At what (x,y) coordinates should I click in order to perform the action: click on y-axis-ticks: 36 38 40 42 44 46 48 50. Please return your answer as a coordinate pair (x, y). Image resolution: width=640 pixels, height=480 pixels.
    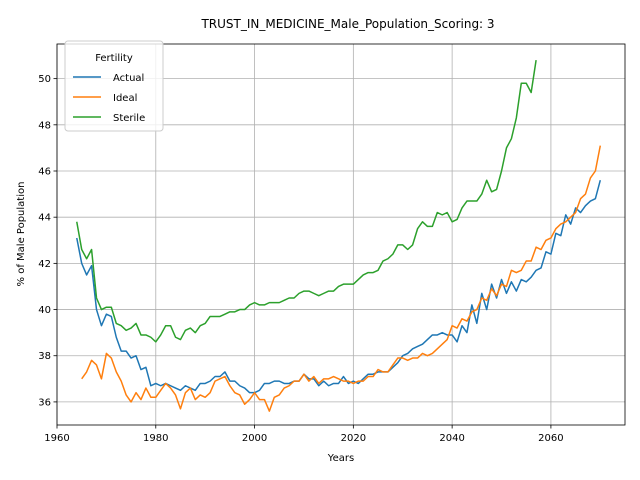
    Looking at the image, I should click on (47, 241).